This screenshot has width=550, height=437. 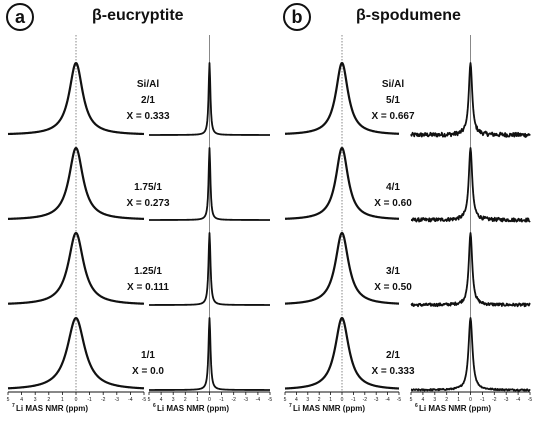 I want to click on series-label: X = 0.111, so click(x=148, y=287).